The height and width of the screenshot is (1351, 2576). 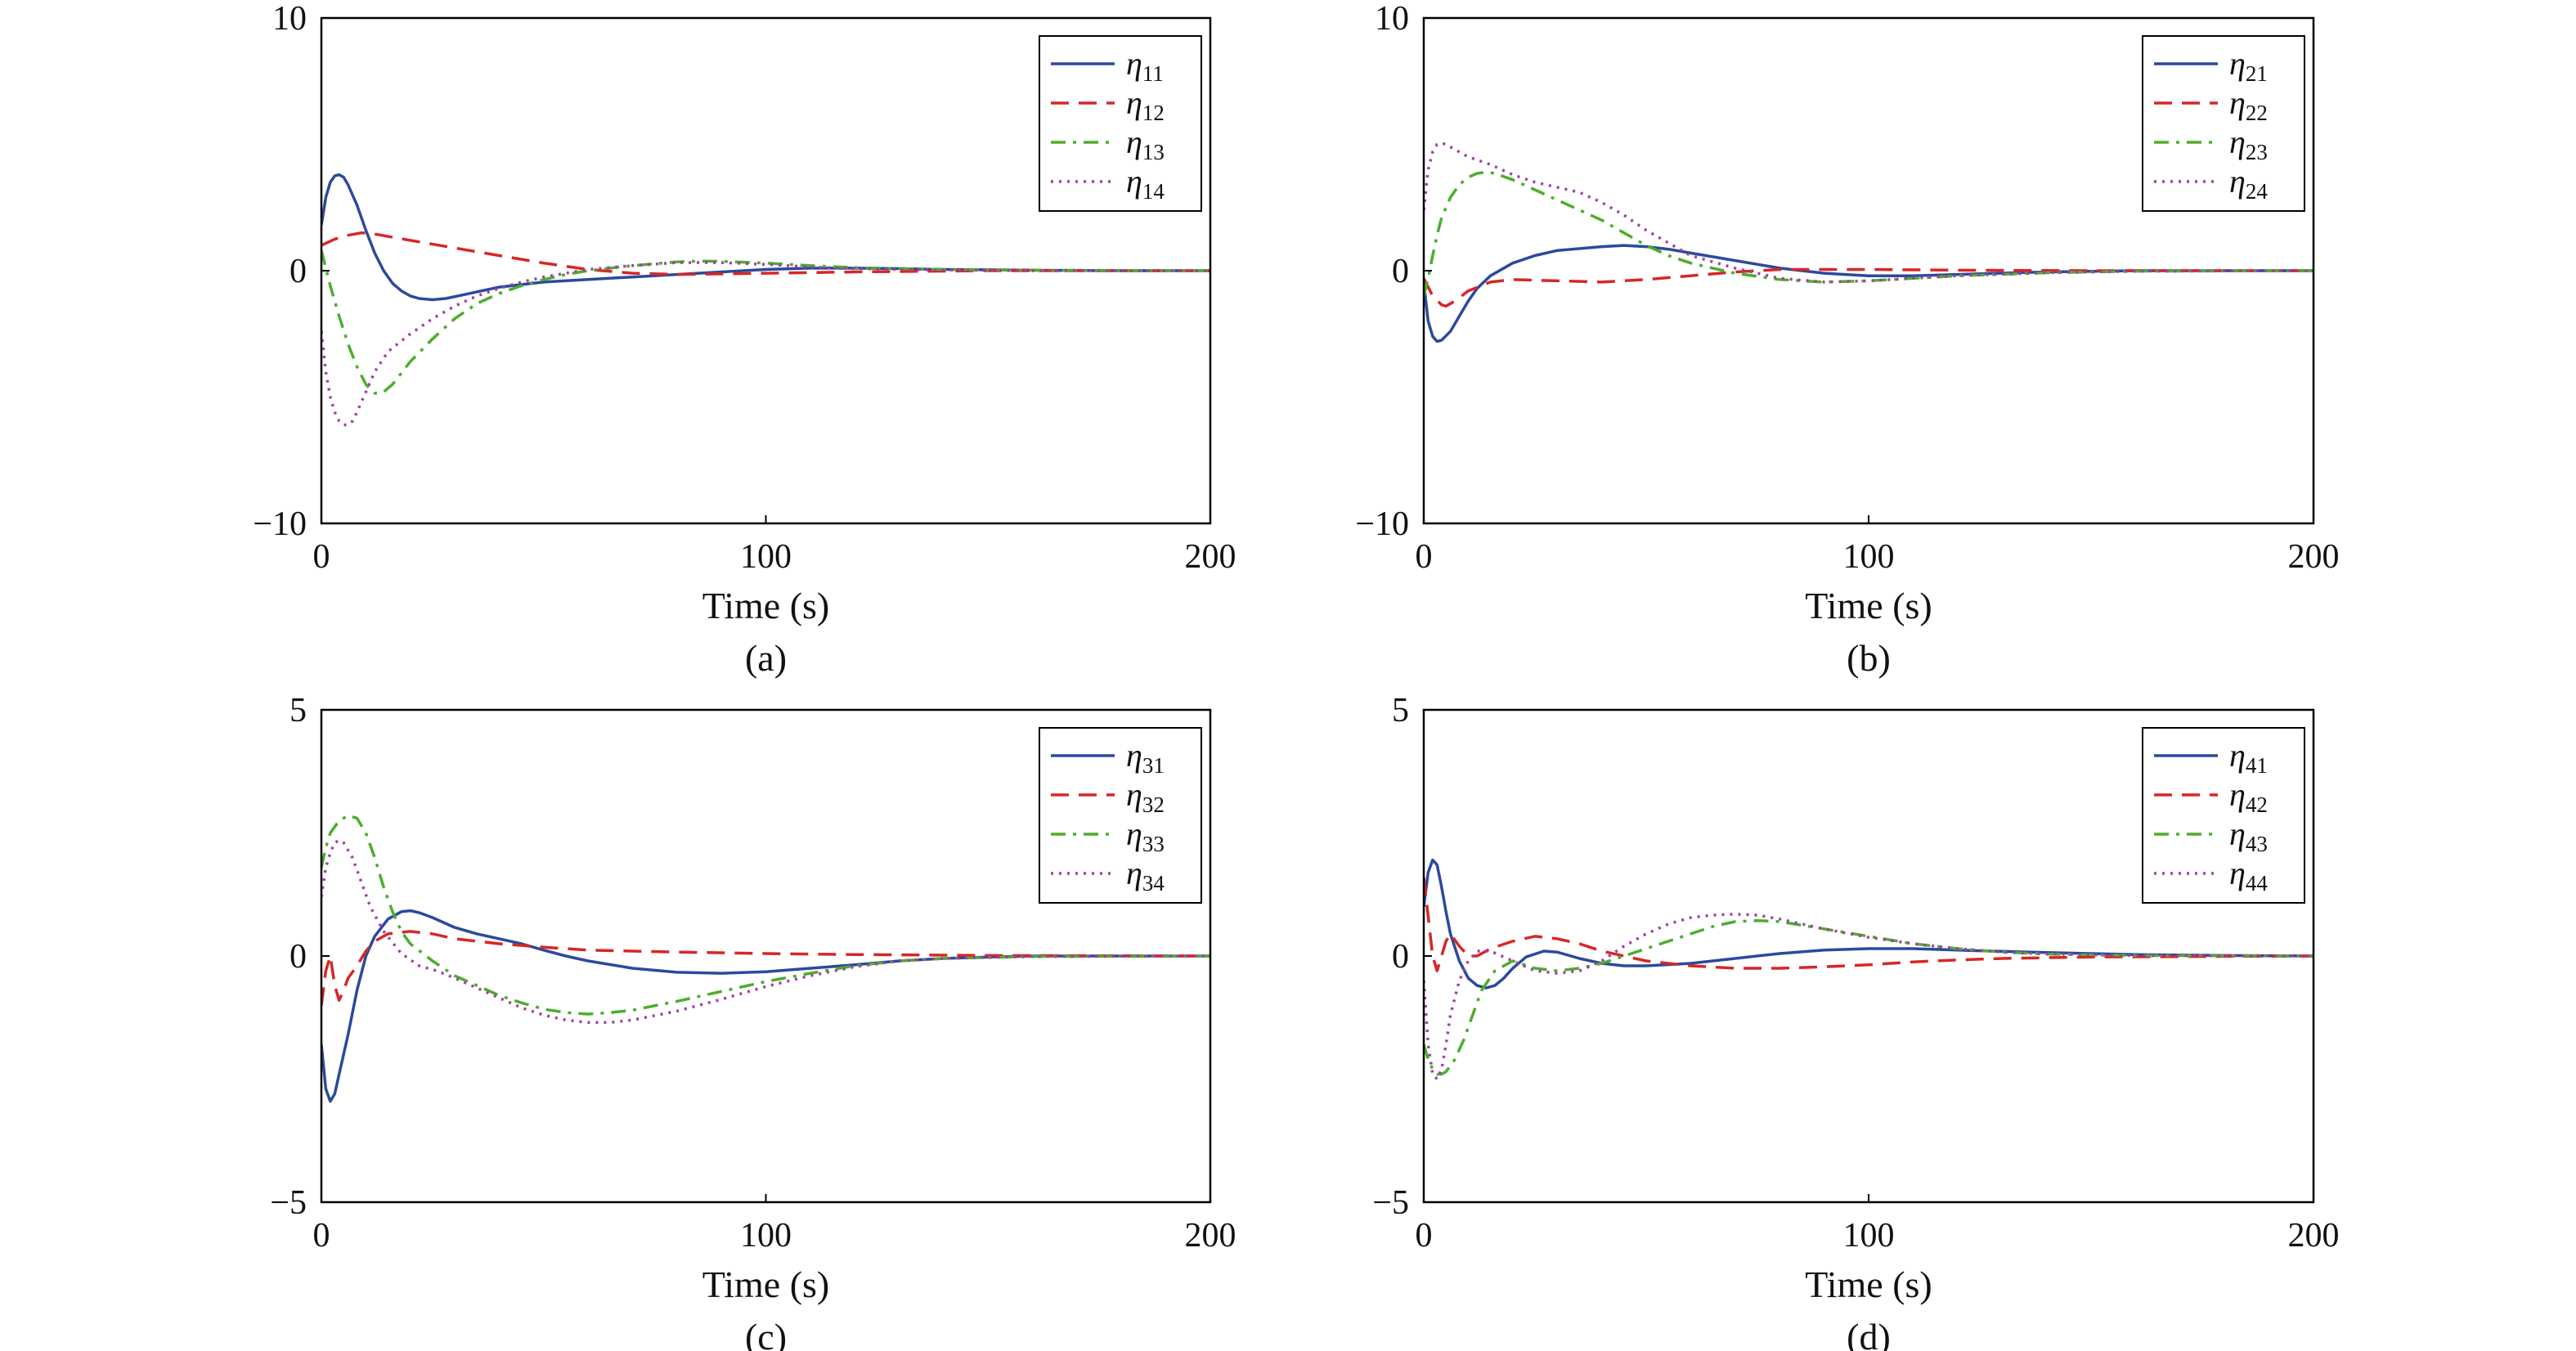 I want to click on panel-caption: (c), so click(x=766, y=1333).